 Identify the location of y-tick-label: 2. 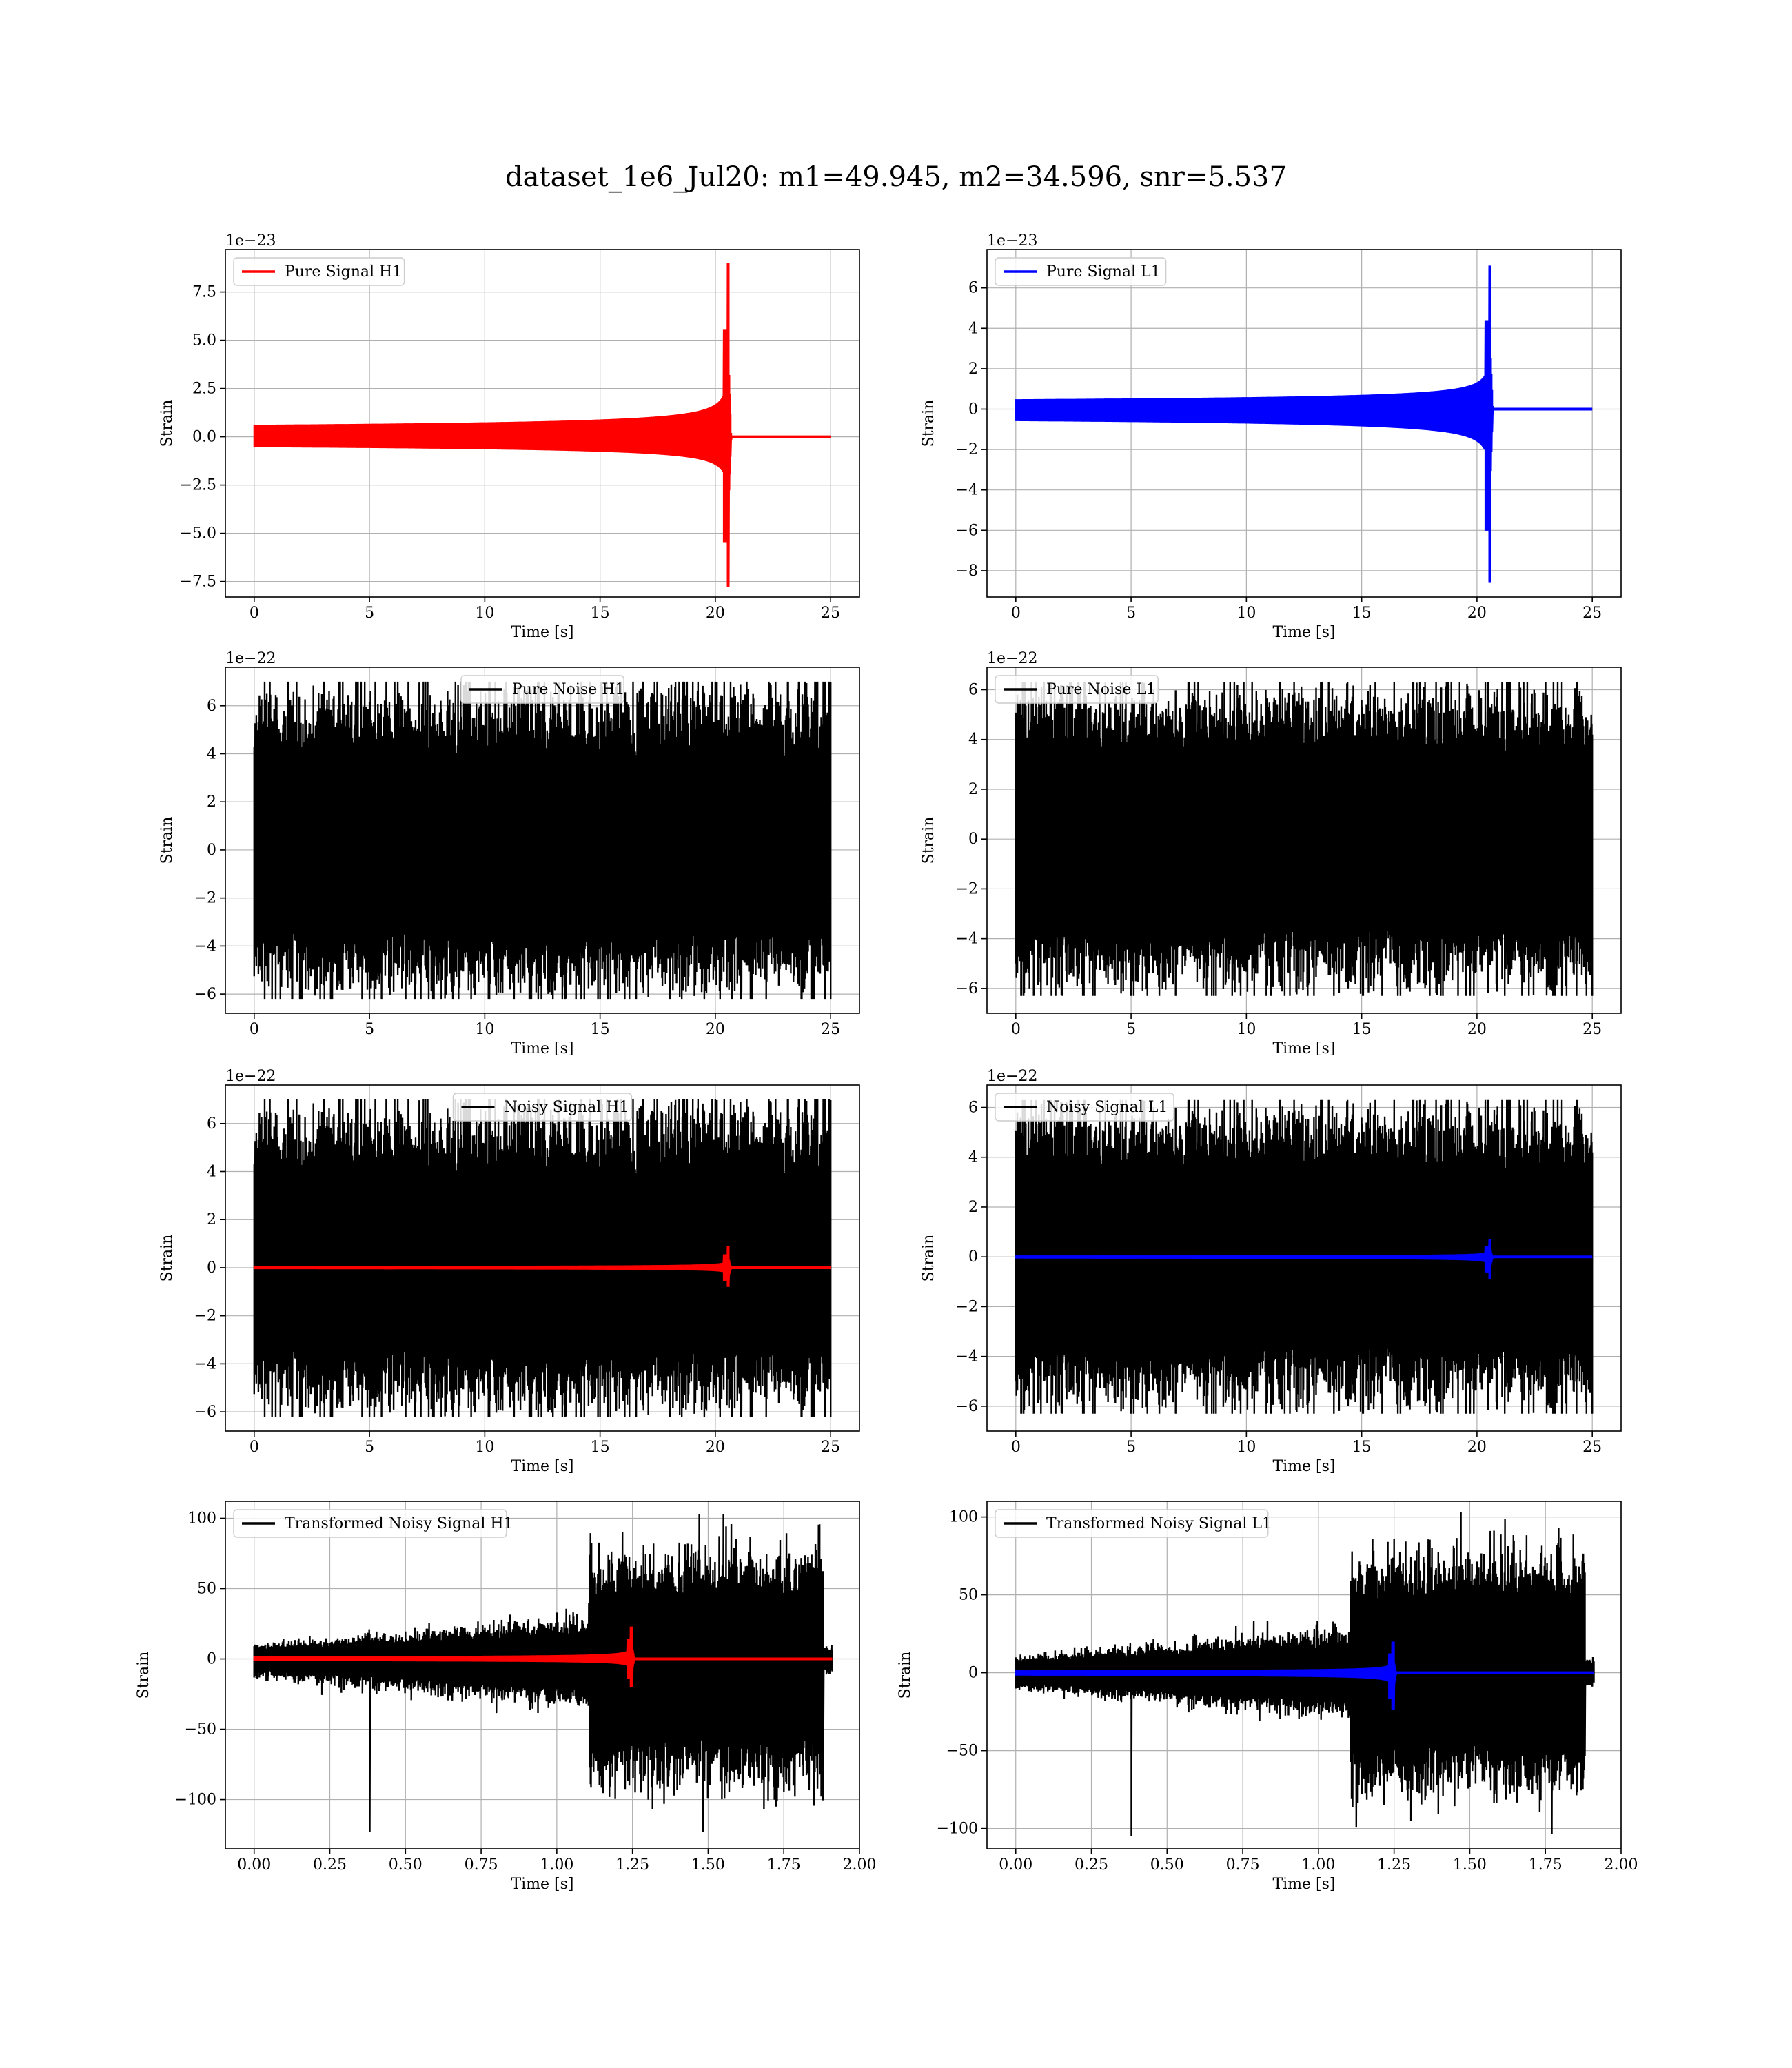
(973, 1207).